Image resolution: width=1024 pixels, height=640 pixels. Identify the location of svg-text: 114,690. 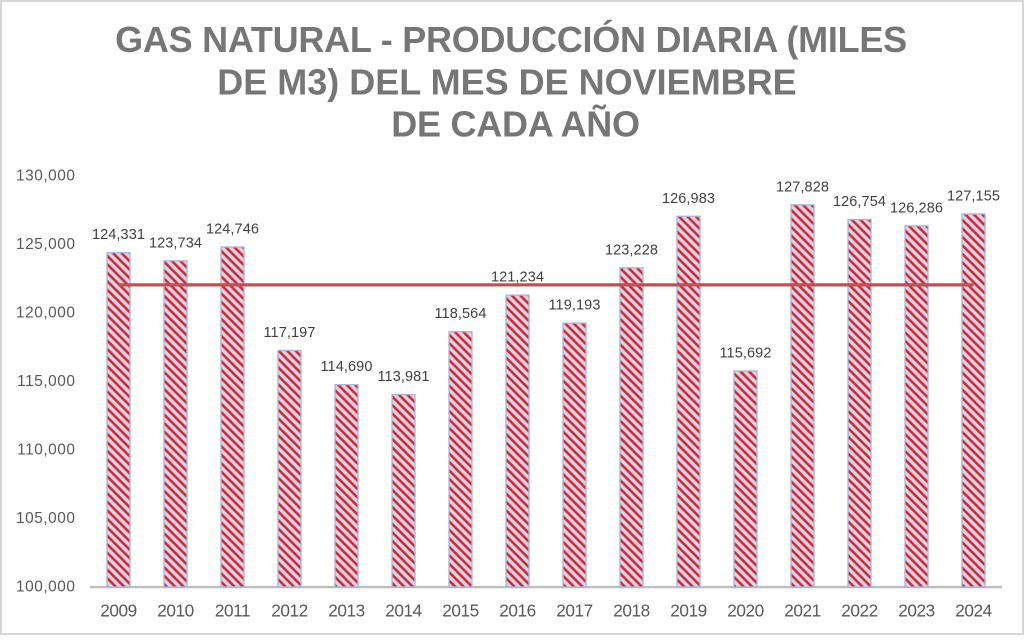
(346, 367).